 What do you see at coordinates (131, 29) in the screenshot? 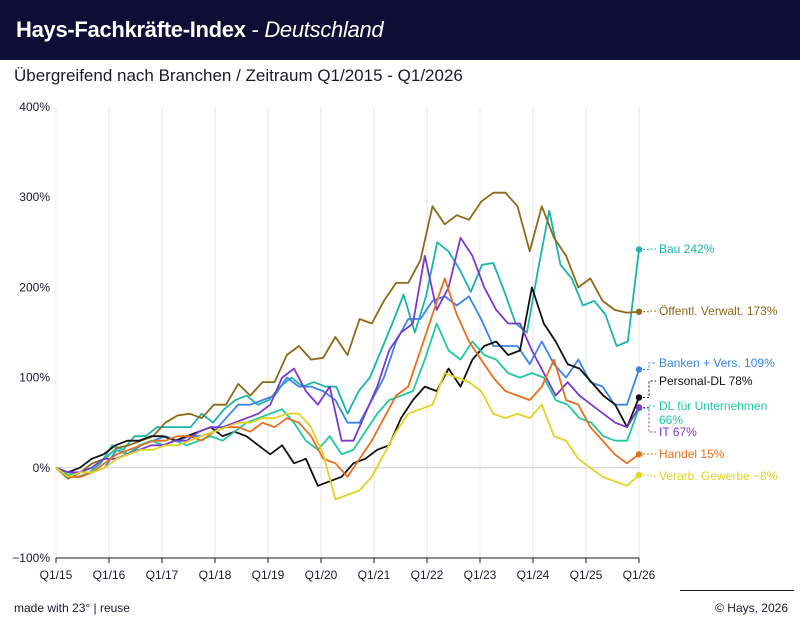
I see `title-main: Hays-Fachkräfte-Index` at bounding box center [131, 29].